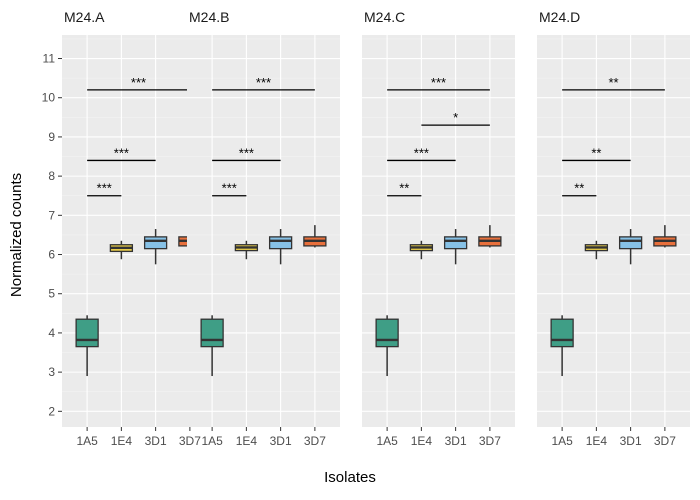 This screenshot has height=500, width=700. I want to click on y-tick-label: 8, so click(51, 176).